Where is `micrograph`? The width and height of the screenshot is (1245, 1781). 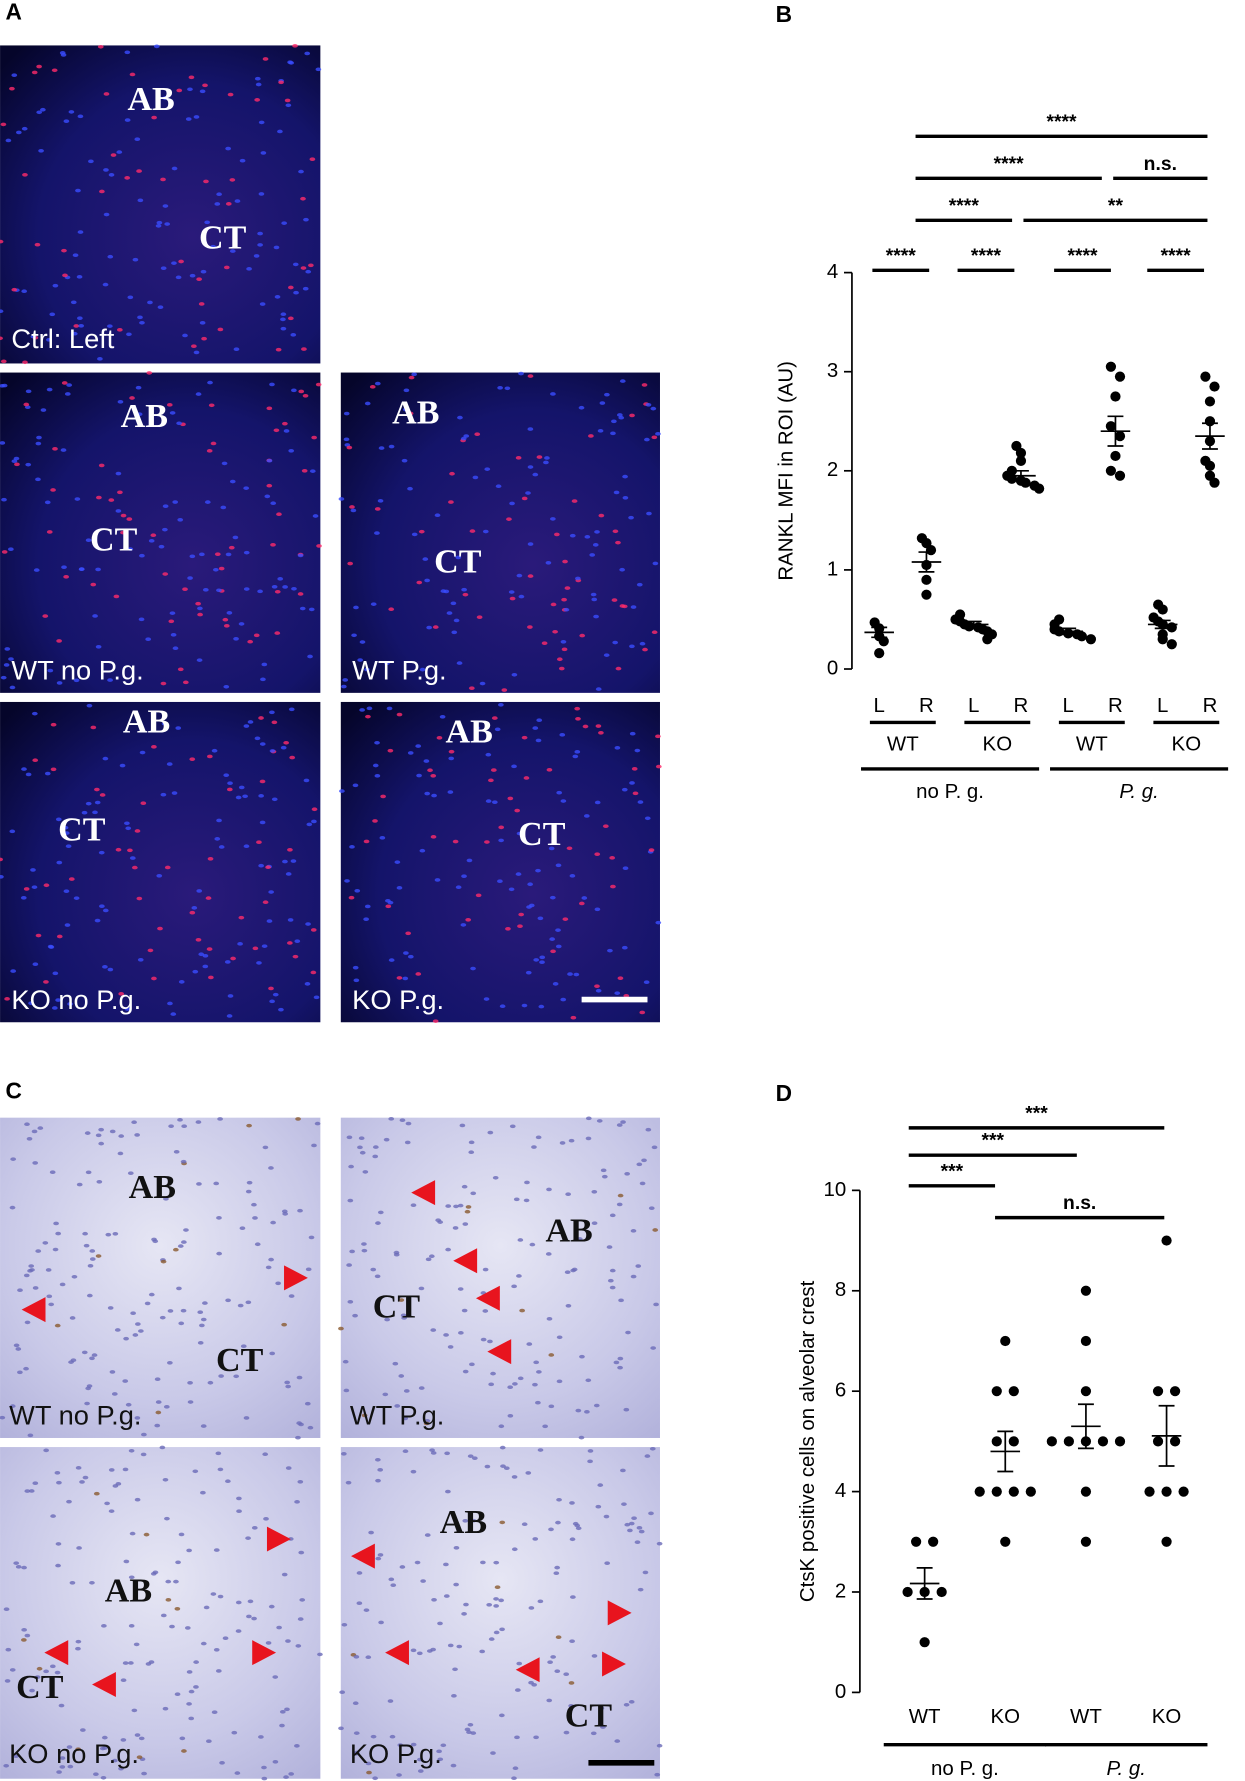
micrograph is located at coordinates (500, 862).